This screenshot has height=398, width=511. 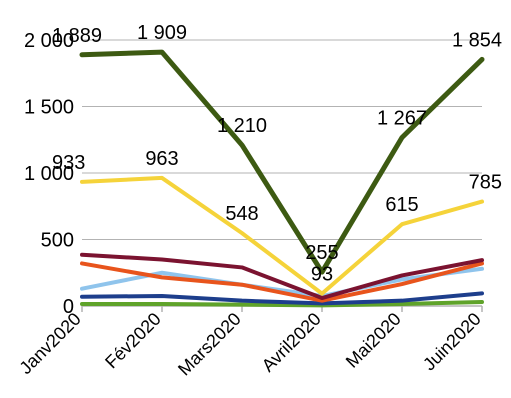 I want to click on y-tick-label: 0, so click(x=68, y=307).